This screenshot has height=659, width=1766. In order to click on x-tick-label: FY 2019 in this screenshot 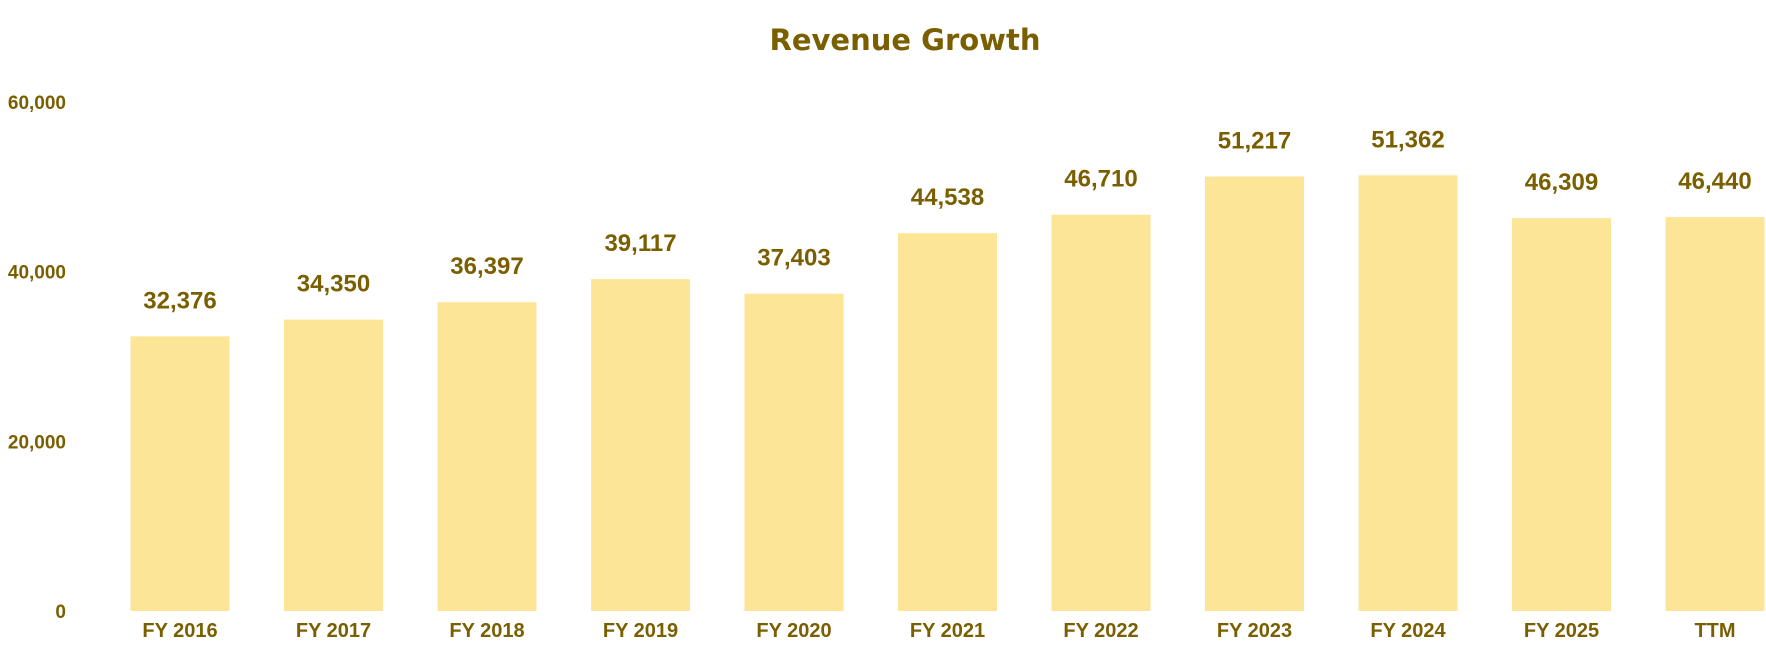, I will do `click(640, 631)`.